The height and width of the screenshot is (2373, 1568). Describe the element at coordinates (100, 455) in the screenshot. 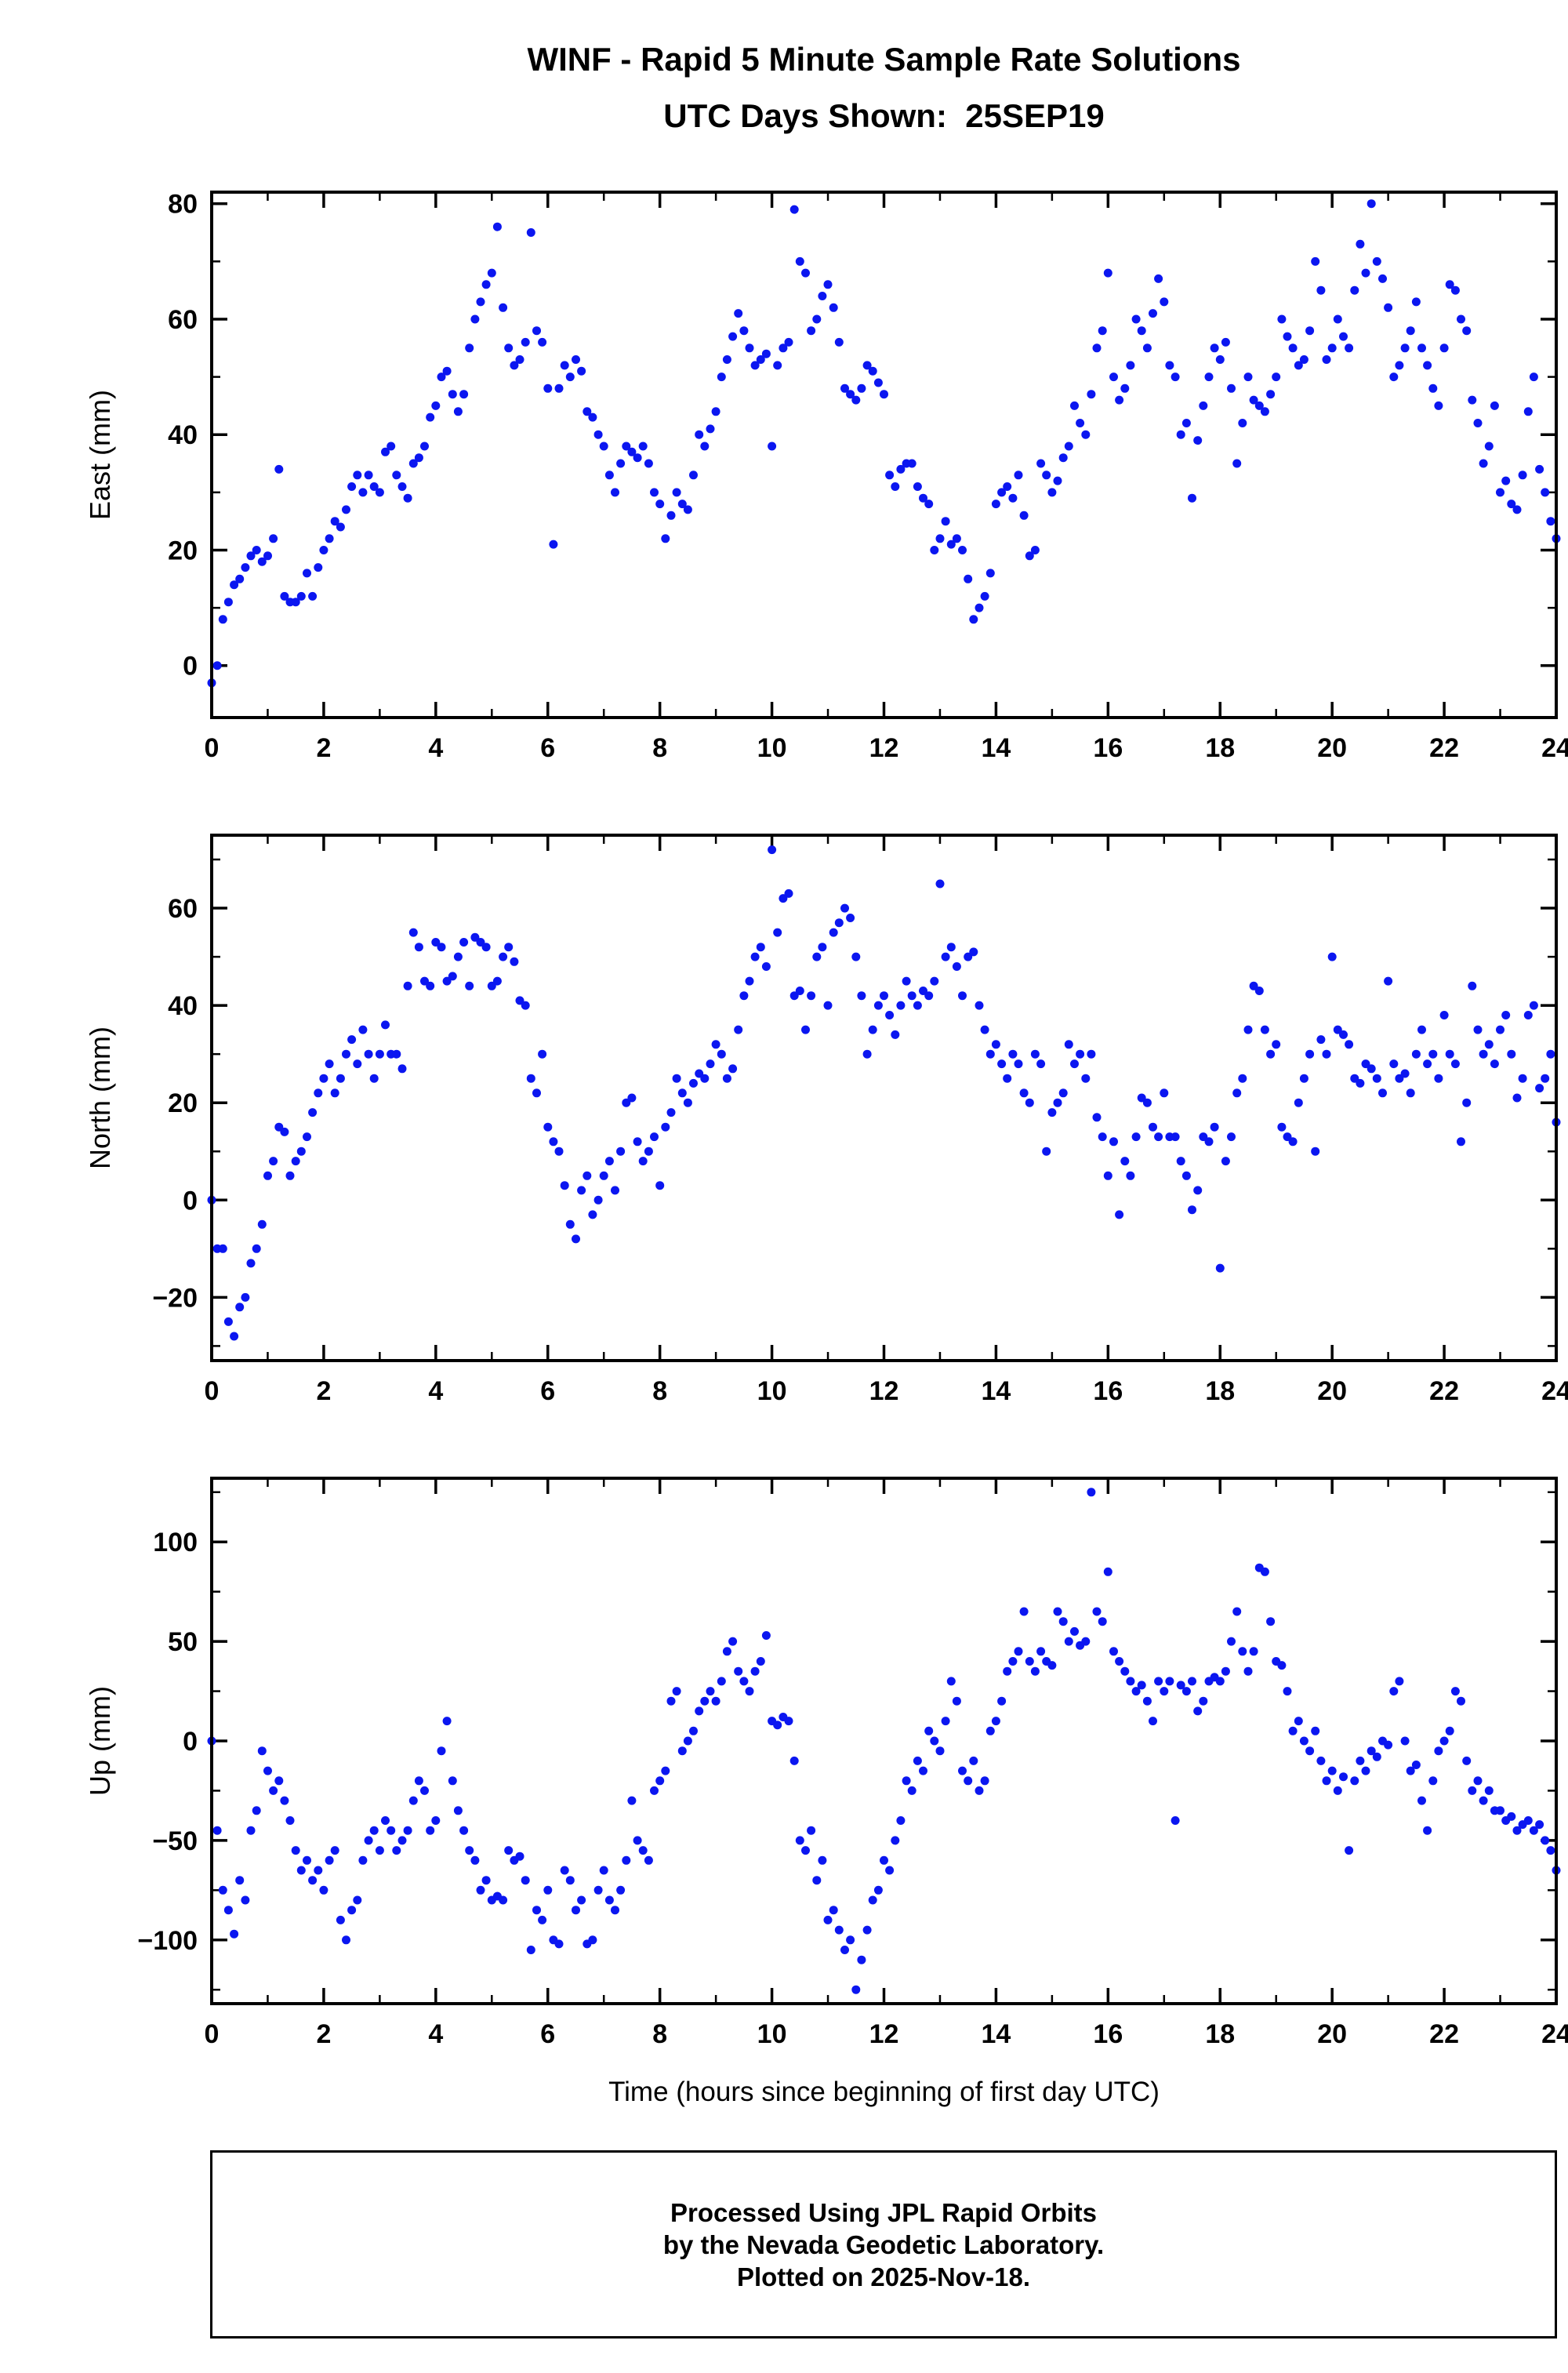

I see `y-axis-label: East (mm)` at that location.